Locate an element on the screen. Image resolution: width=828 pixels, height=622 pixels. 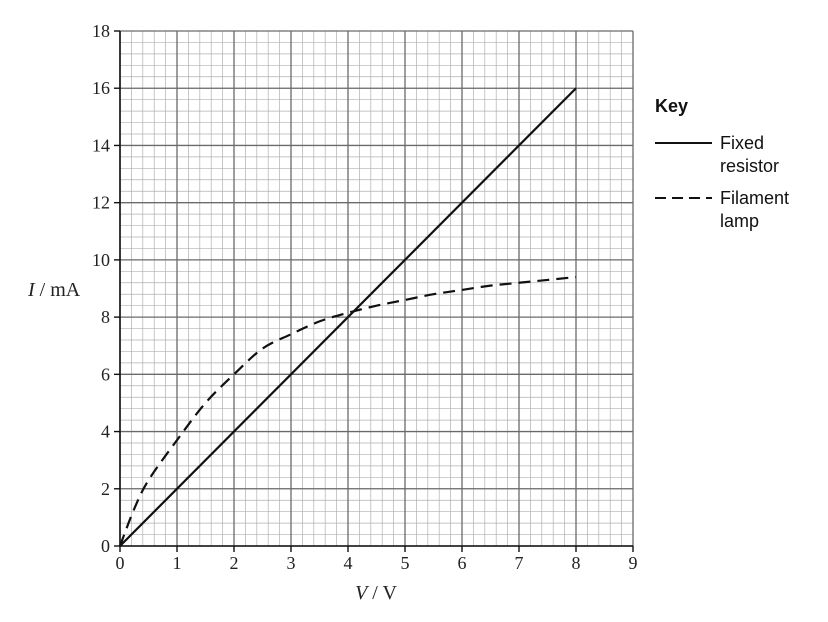
x-tick-label: 1 is located at coordinates (177, 563).